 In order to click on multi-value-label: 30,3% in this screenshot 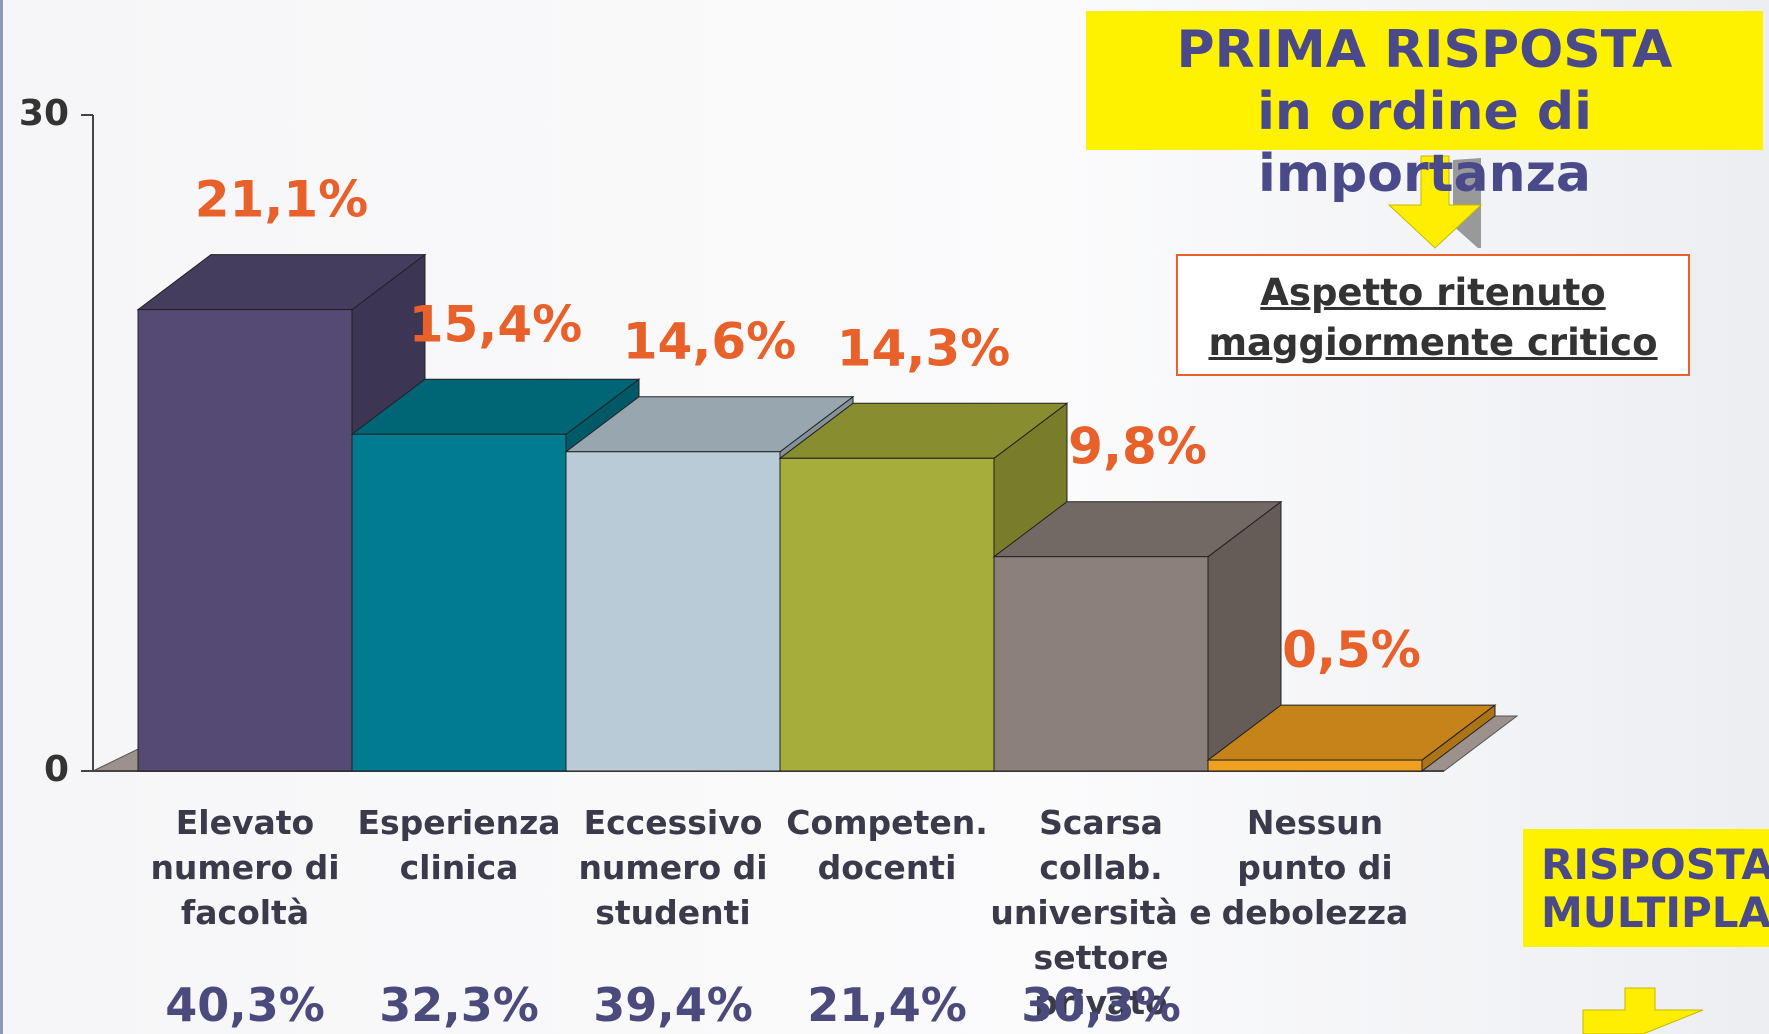, I will do `click(1101, 1005)`.